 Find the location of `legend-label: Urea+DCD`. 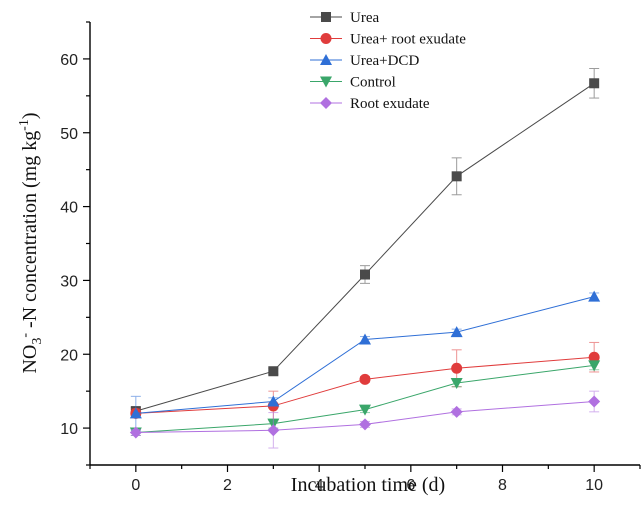

legend-label: Urea+DCD is located at coordinates (384, 61).